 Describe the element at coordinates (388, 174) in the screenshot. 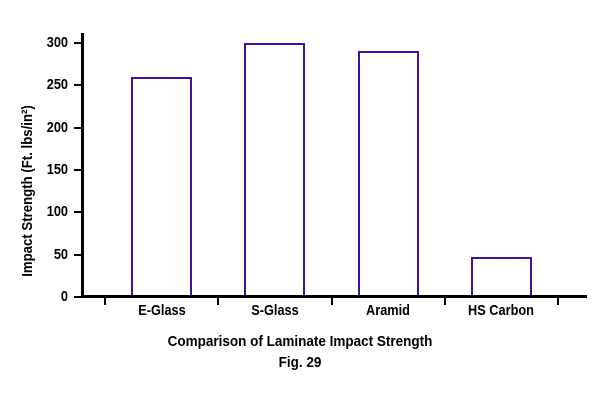

I see `bar-aramid` at that location.